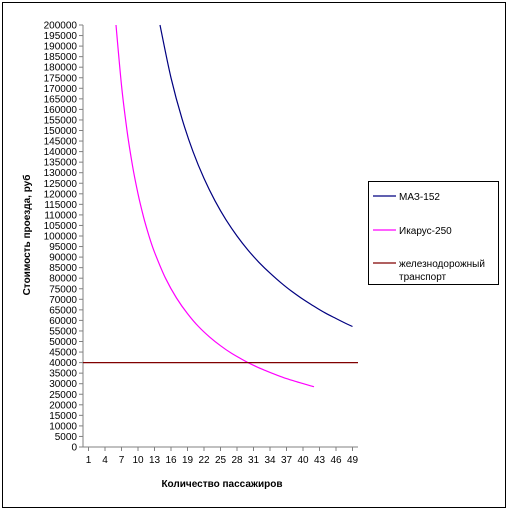  Describe the element at coordinates (63, 405) in the screenshot. I see `y-tick-label: 20000` at that location.